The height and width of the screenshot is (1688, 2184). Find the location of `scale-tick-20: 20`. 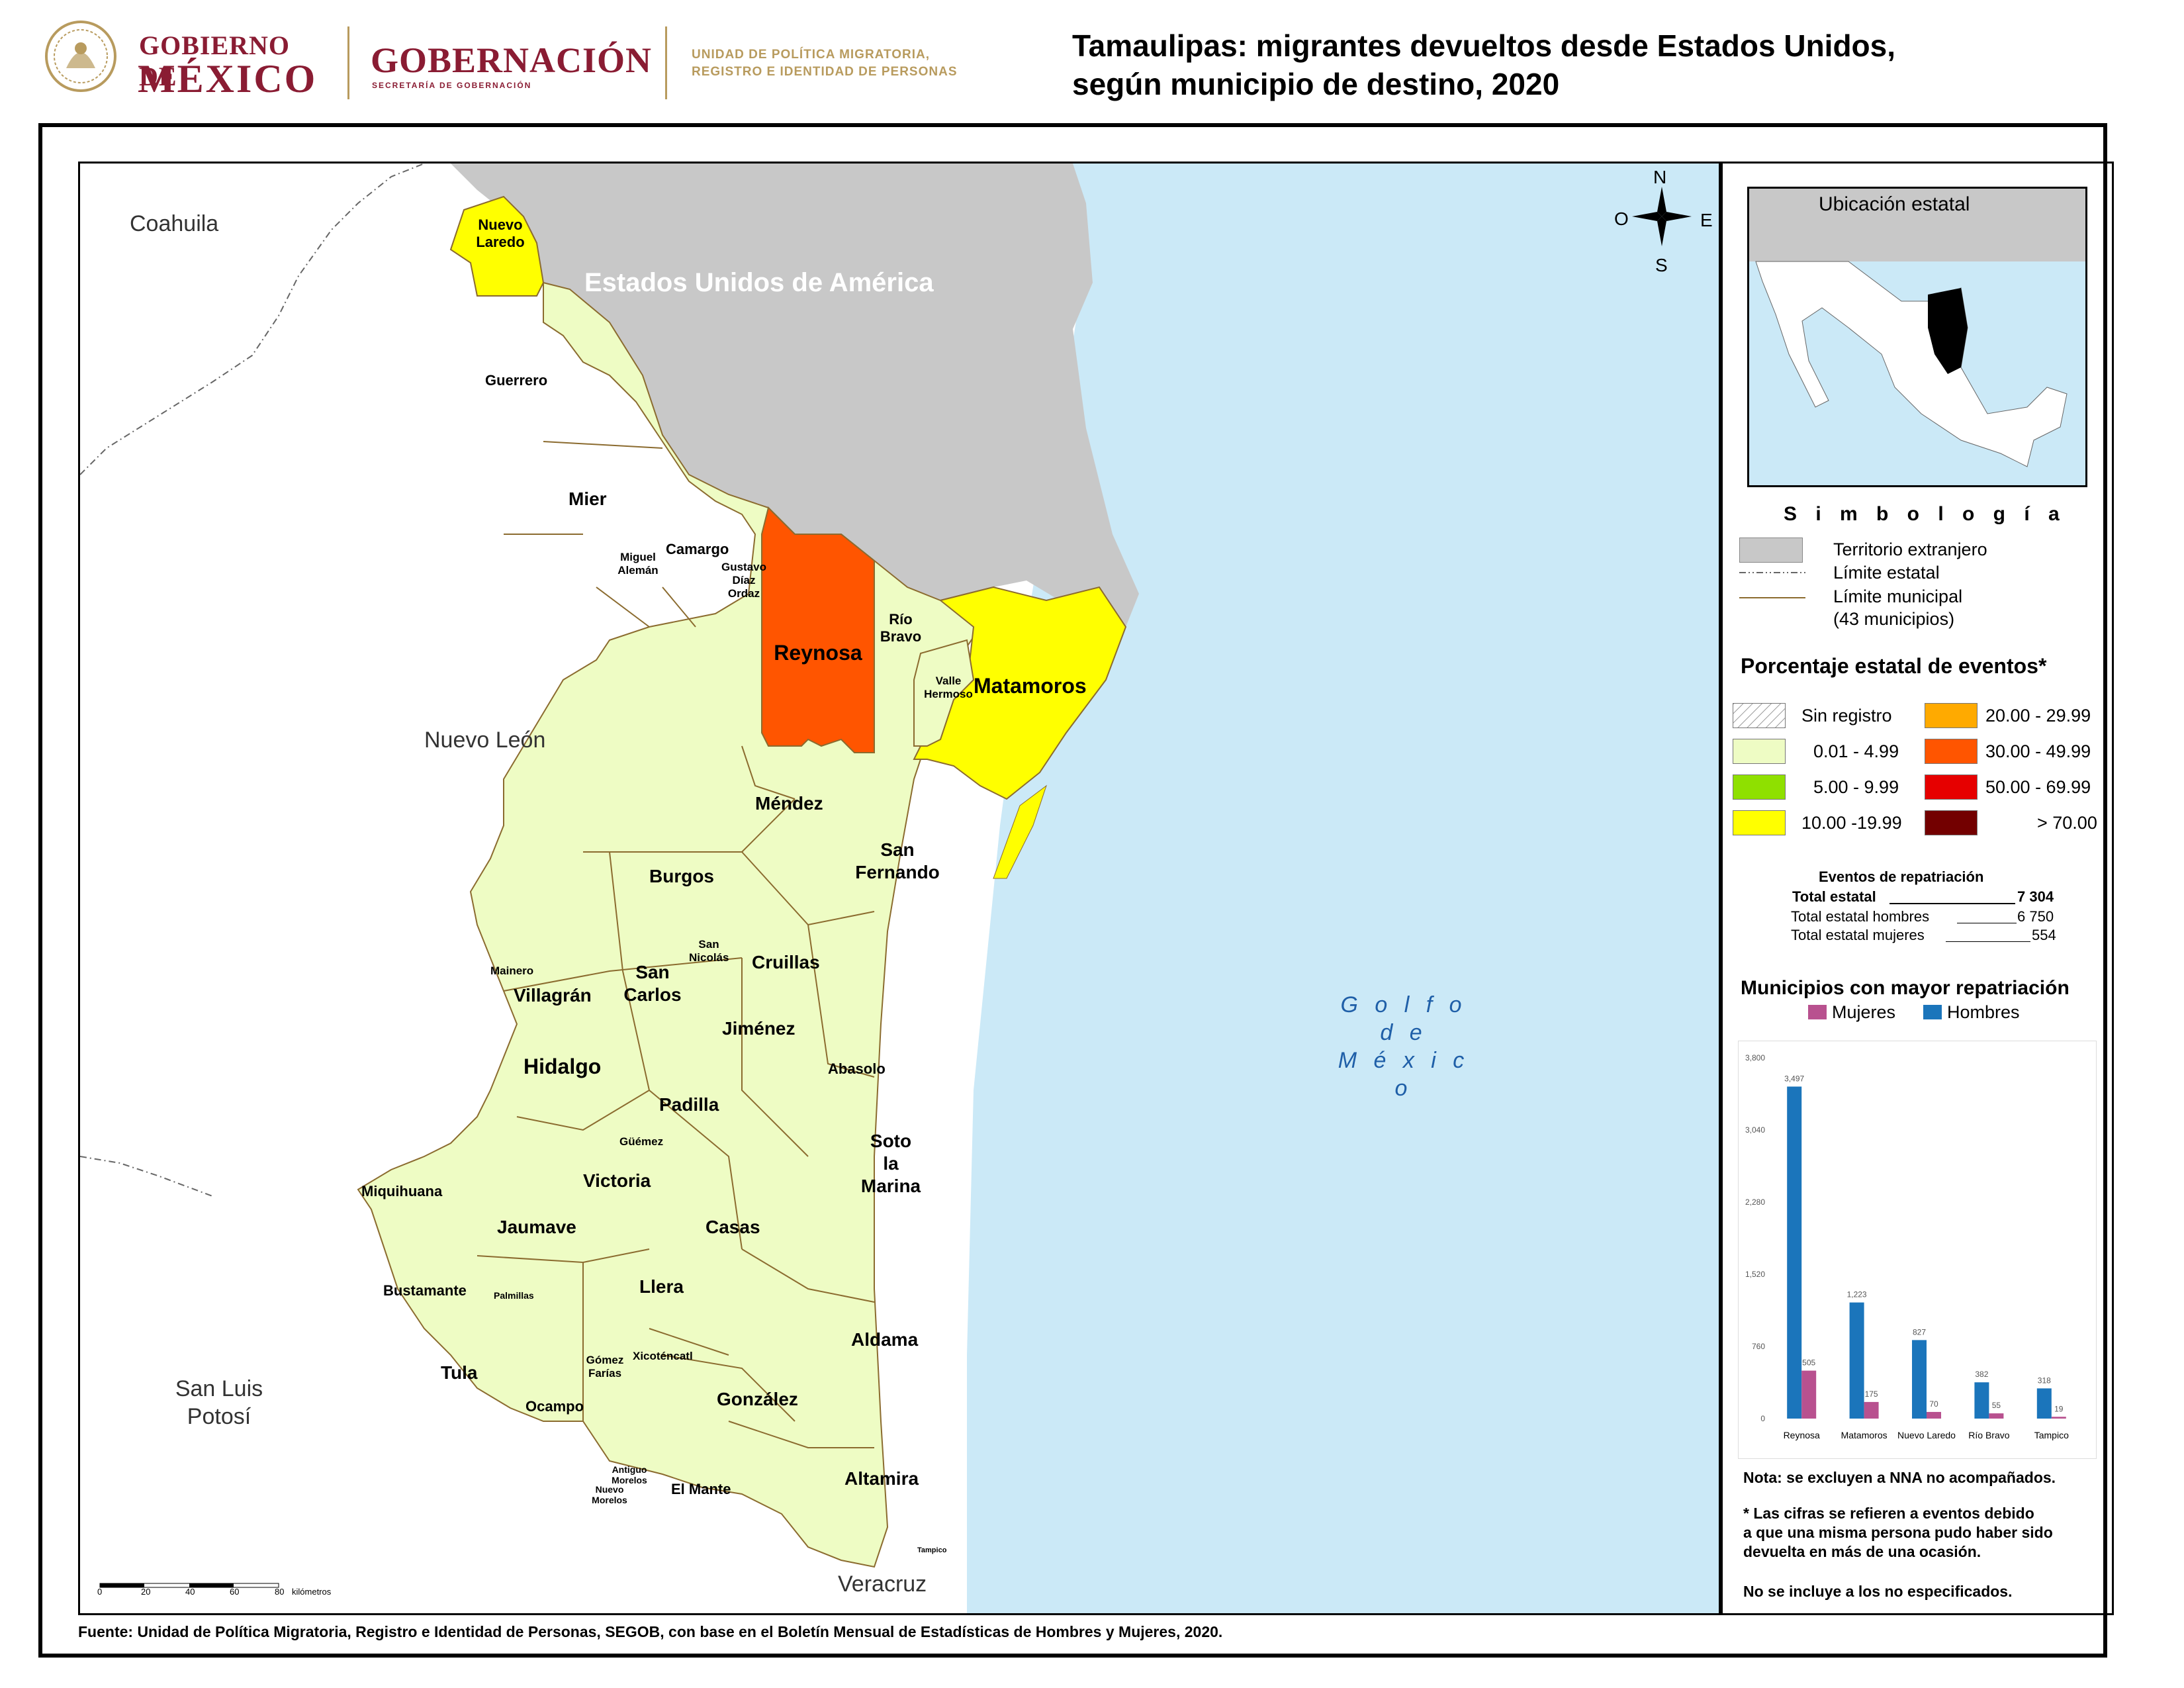

scale-tick-20: 20 is located at coordinates (146, 1592).